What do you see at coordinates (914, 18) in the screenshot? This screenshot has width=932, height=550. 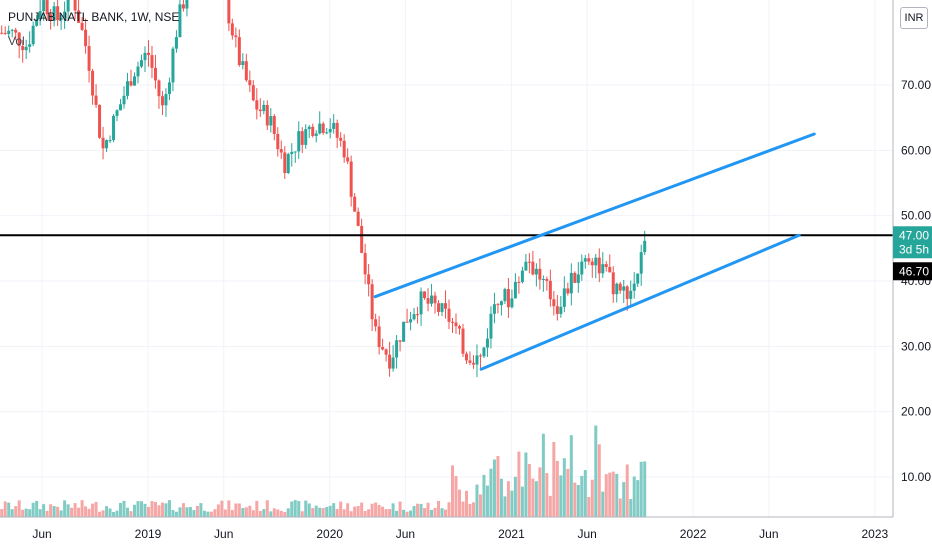 I see `currency-button: INR` at bounding box center [914, 18].